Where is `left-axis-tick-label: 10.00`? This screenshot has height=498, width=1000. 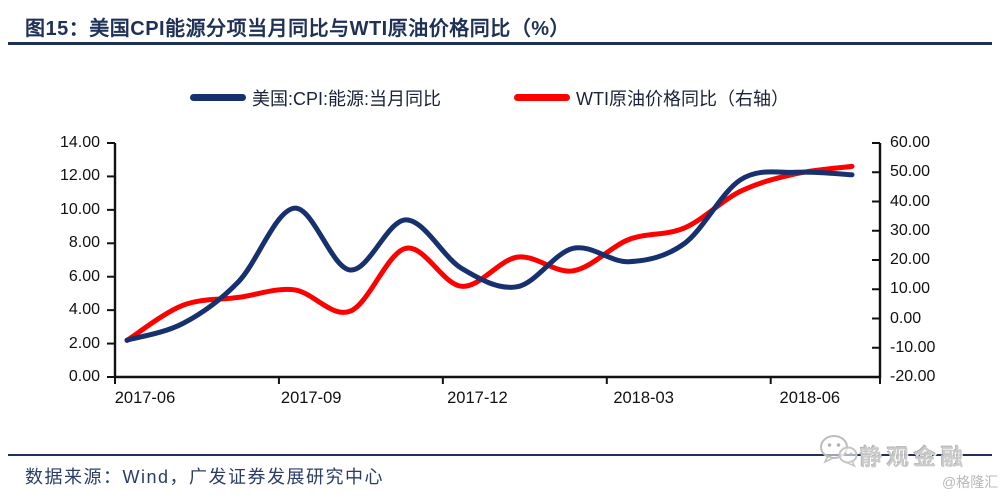 left-axis-tick-label: 10.00 is located at coordinates (79, 209).